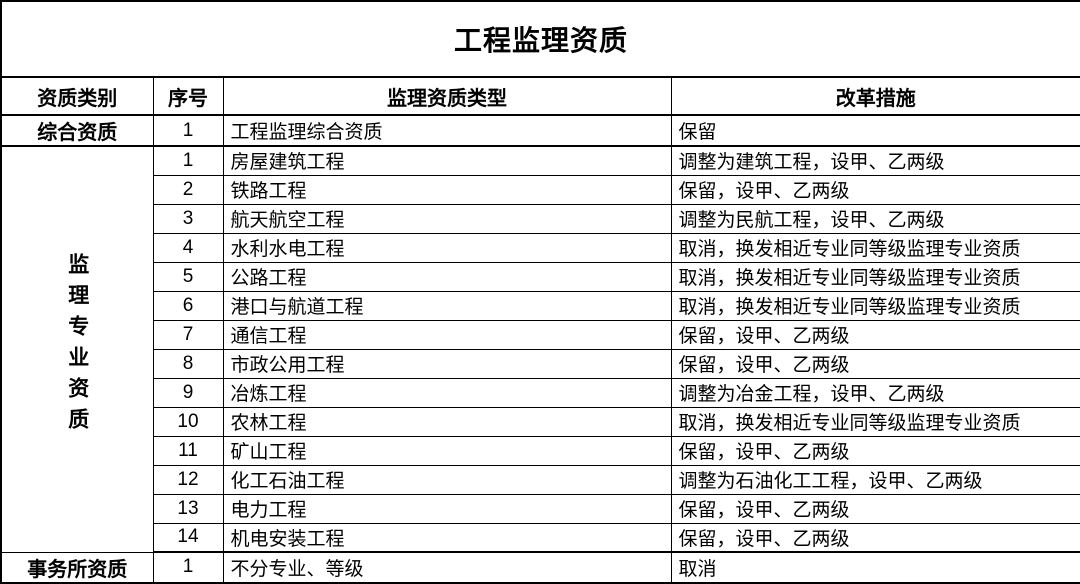 This screenshot has width=1080, height=584. What do you see at coordinates (188, 392) in the screenshot?
I see `row-number: 9` at bounding box center [188, 392].